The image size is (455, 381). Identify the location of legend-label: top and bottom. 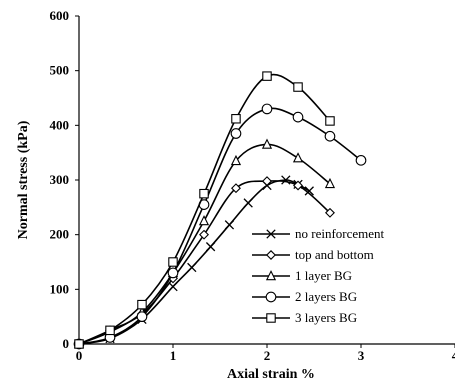
(334, 254).